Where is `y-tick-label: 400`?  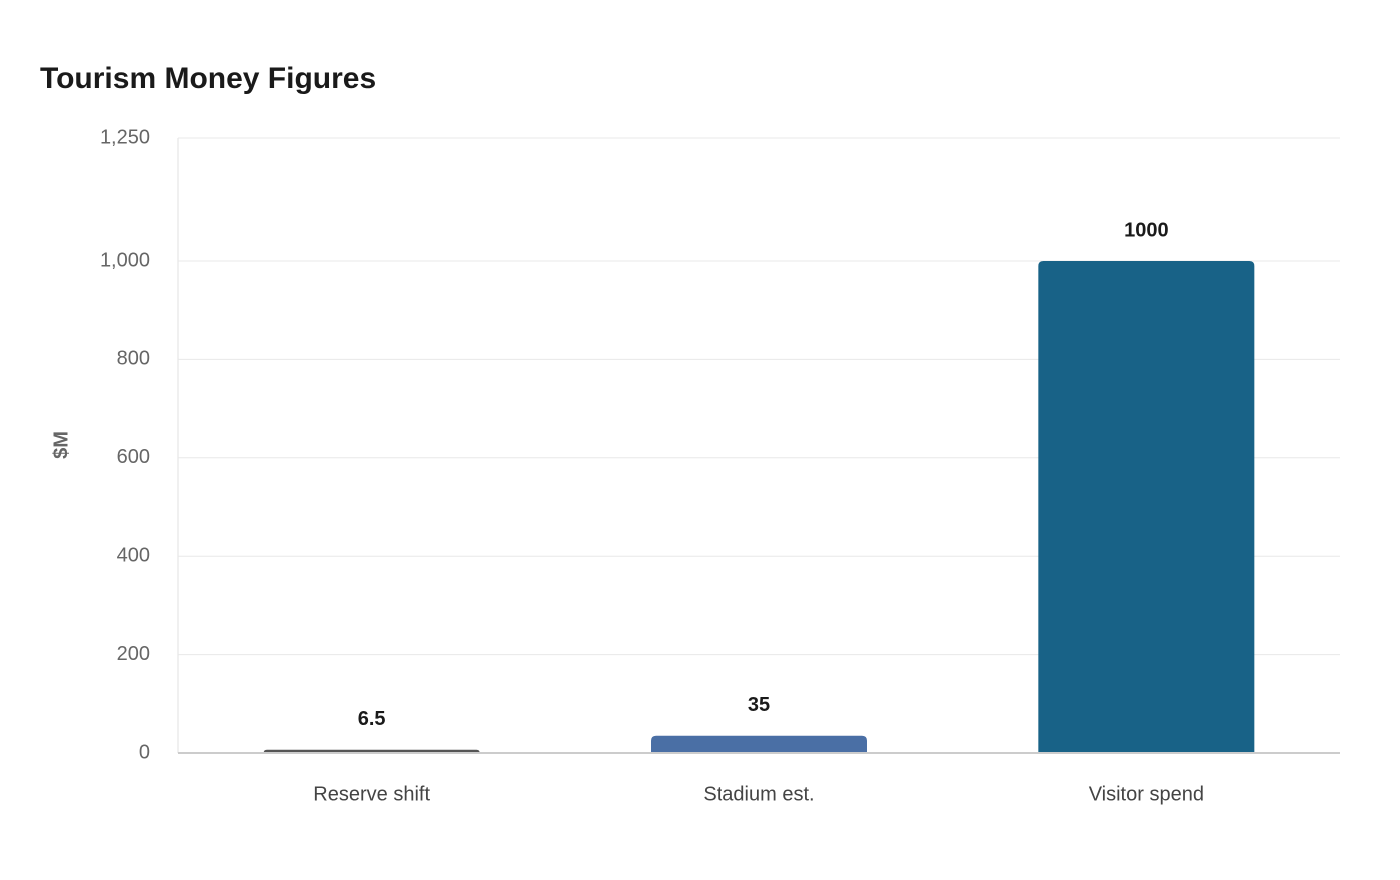
y-tick-label: 400 is located at coordinates (133, 555).